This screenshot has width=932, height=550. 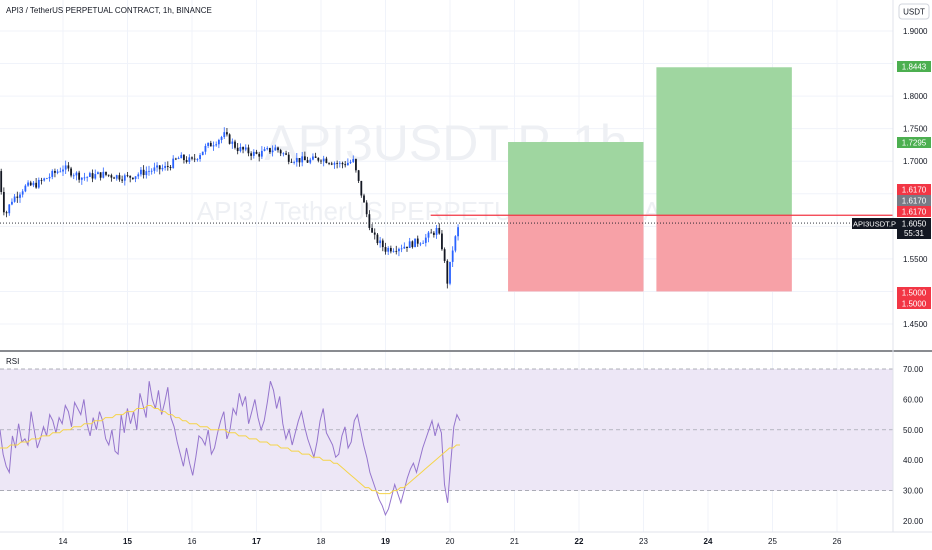 What do you see at coordinates (192, 541) in the screenshot?
I see `date-tick-label: 16` at bounding box center [192, 541].